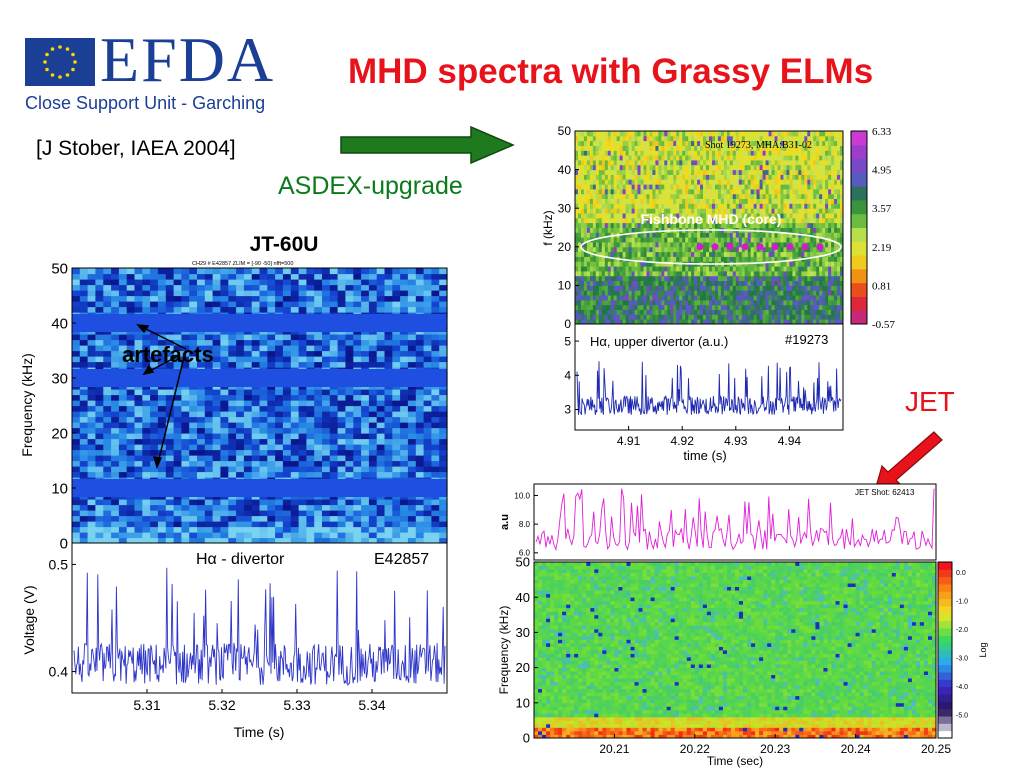 The width and height of the screenshot is (1024, 768). Describe the element at coordinates (962, 602) in the screenshot. I see `jet-colorbar-label: -1.0` at that location.